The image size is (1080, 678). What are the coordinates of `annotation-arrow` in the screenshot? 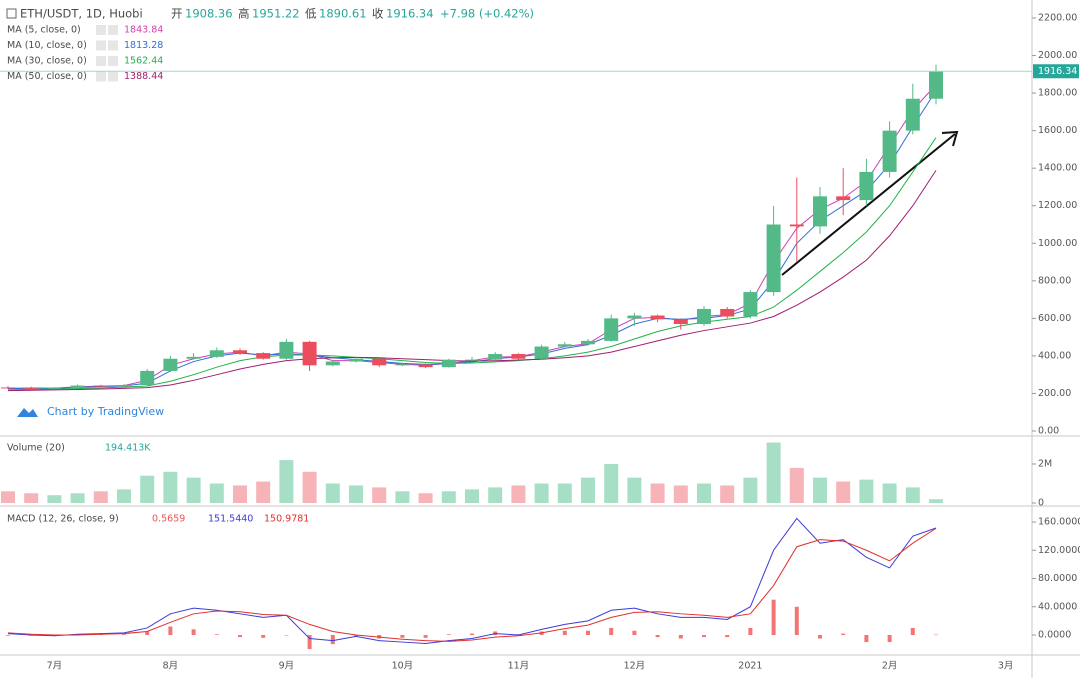 It's located at (870, 203).